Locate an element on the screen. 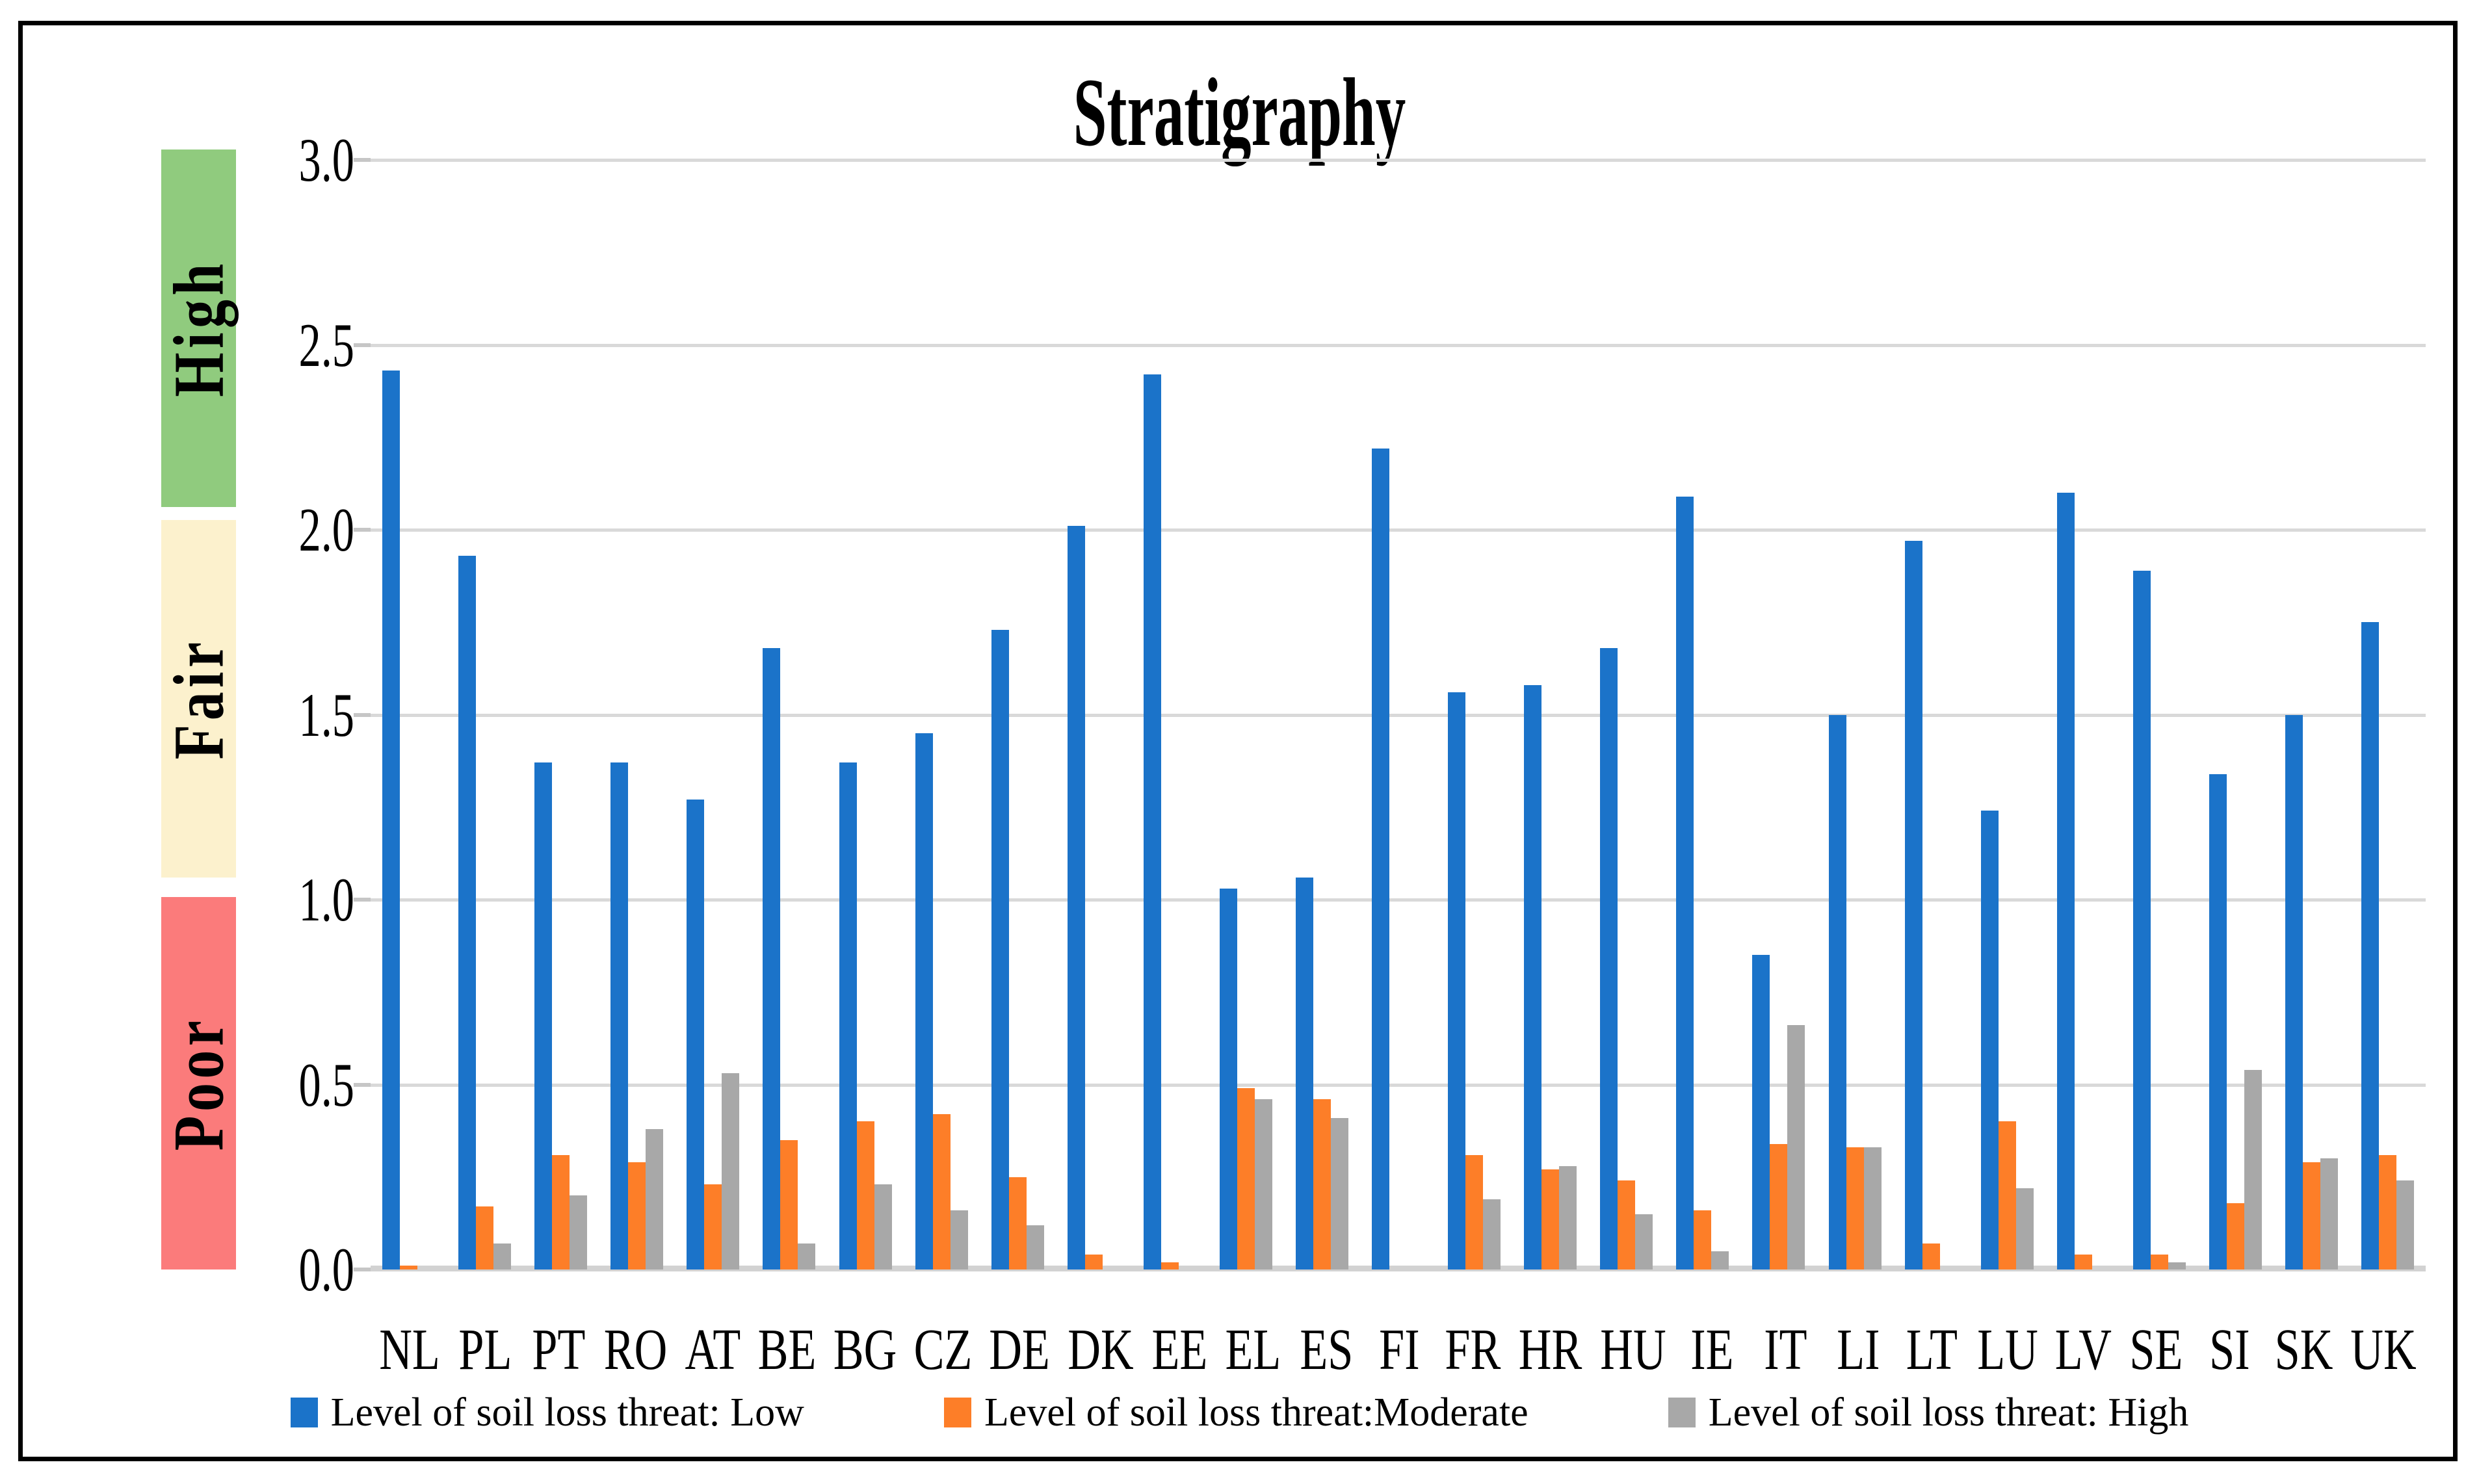 Image resolution: width=2479 pixels, height=1484 pixels. y-tick-0.5: 0.5 is located at coordinates (326, 1084).